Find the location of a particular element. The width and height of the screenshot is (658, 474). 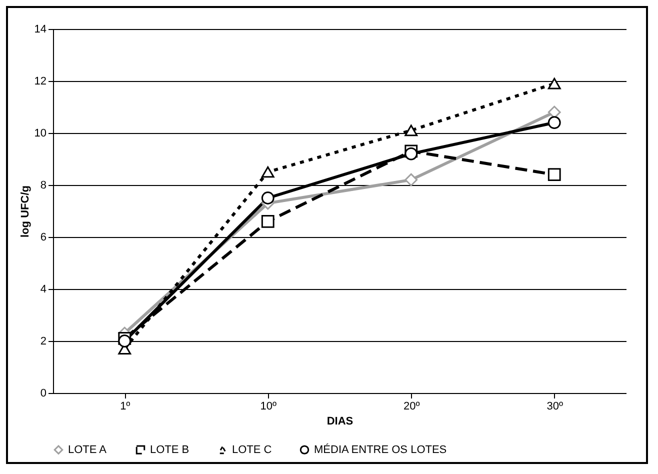

y-axis-title: log UFC/g is located at coordinates (25, 212).